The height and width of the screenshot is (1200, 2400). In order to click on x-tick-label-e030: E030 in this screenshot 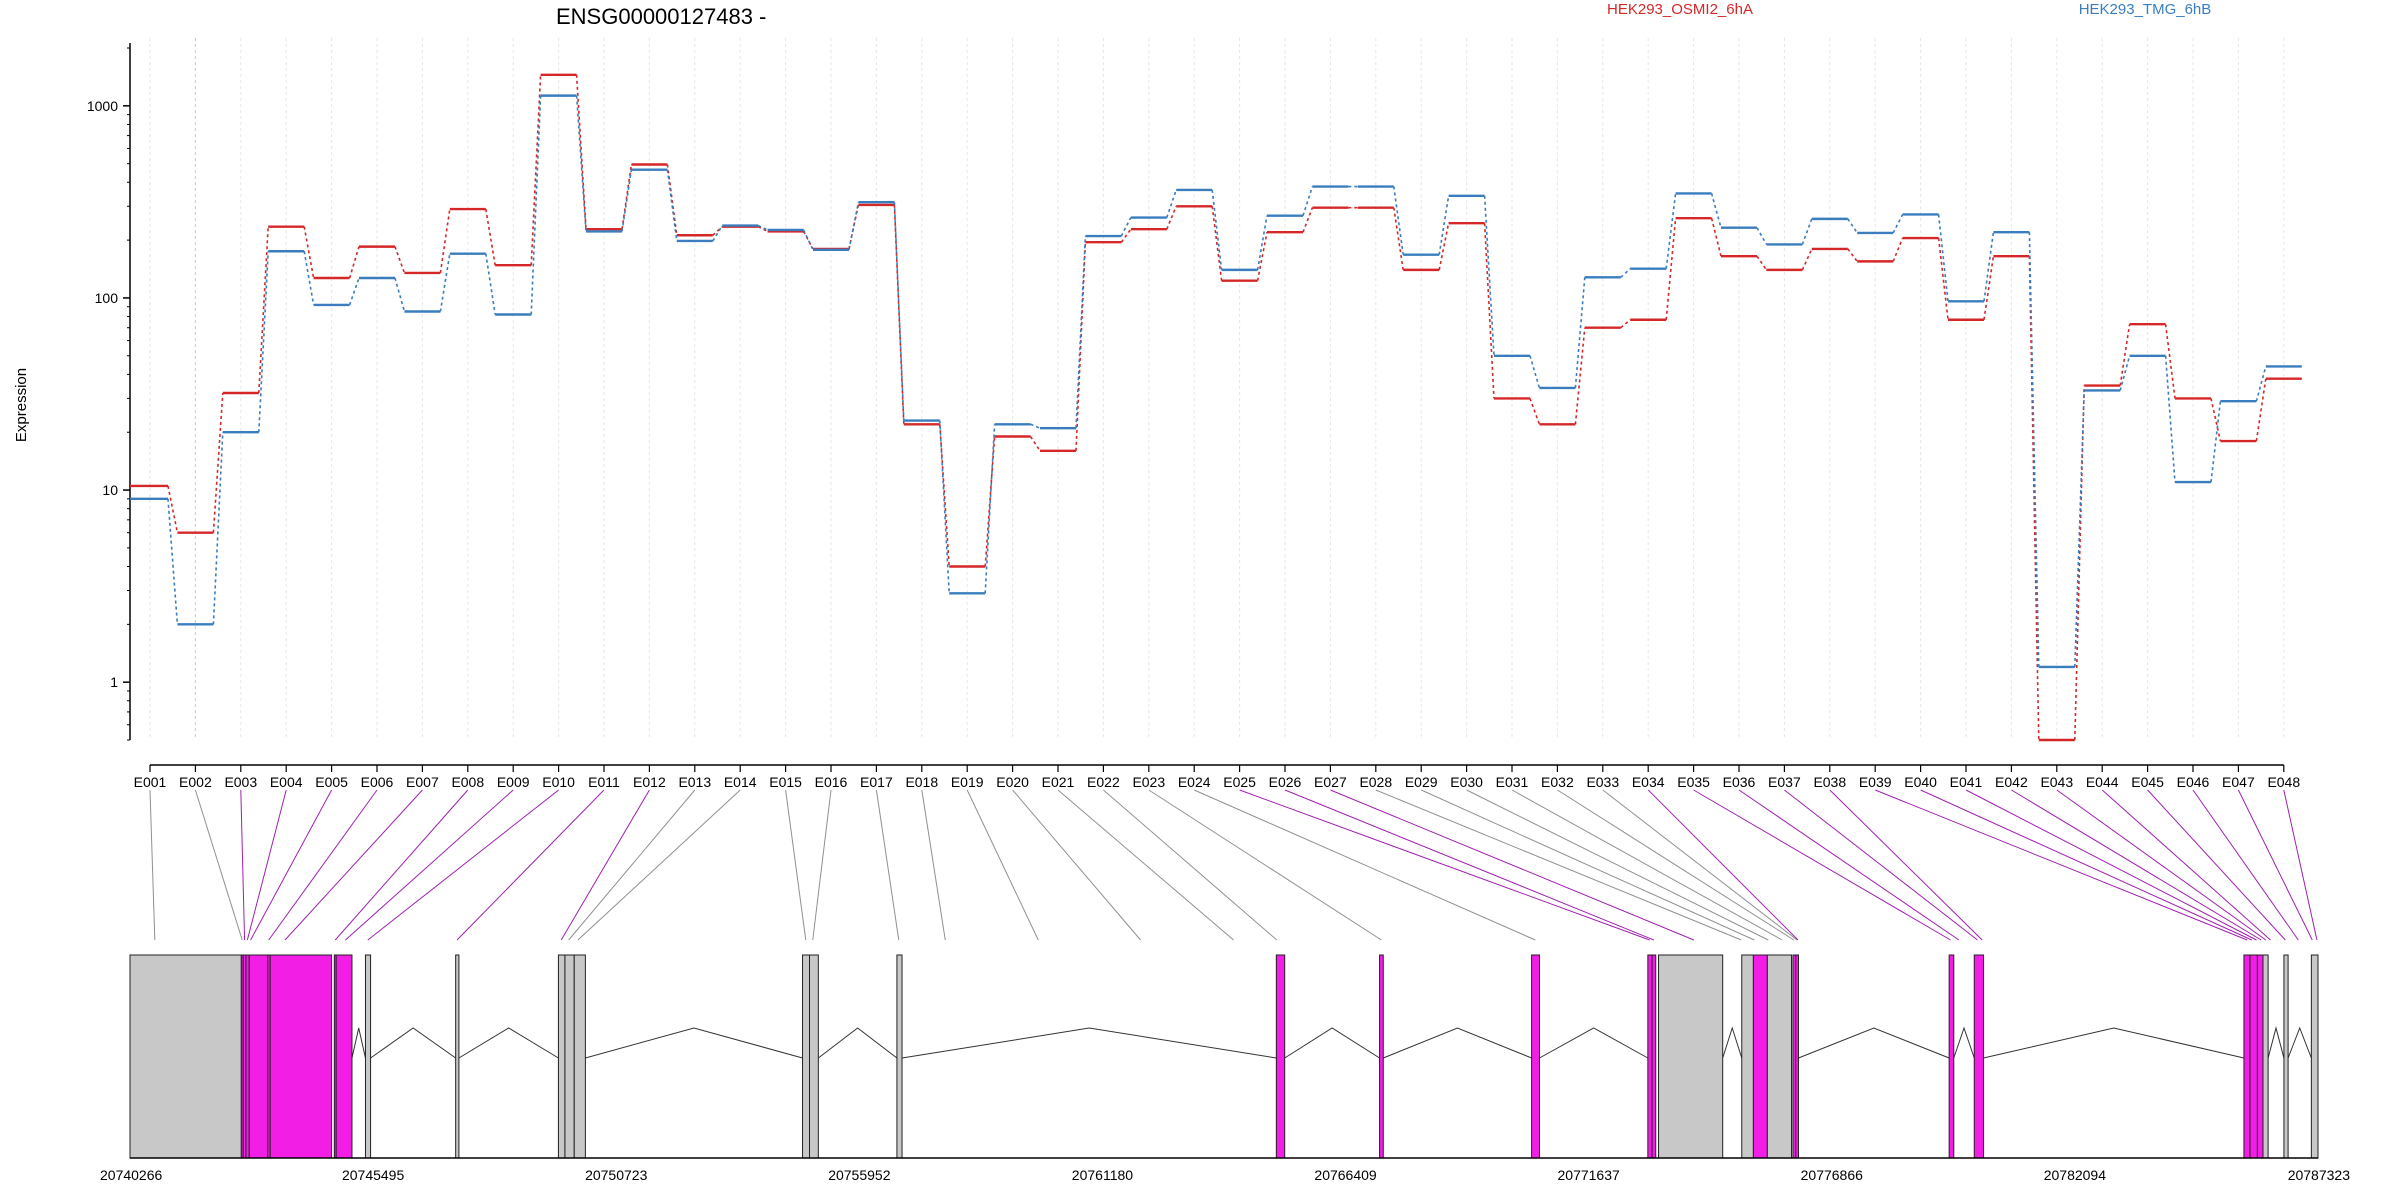, I will do `click(1466, 782)`.